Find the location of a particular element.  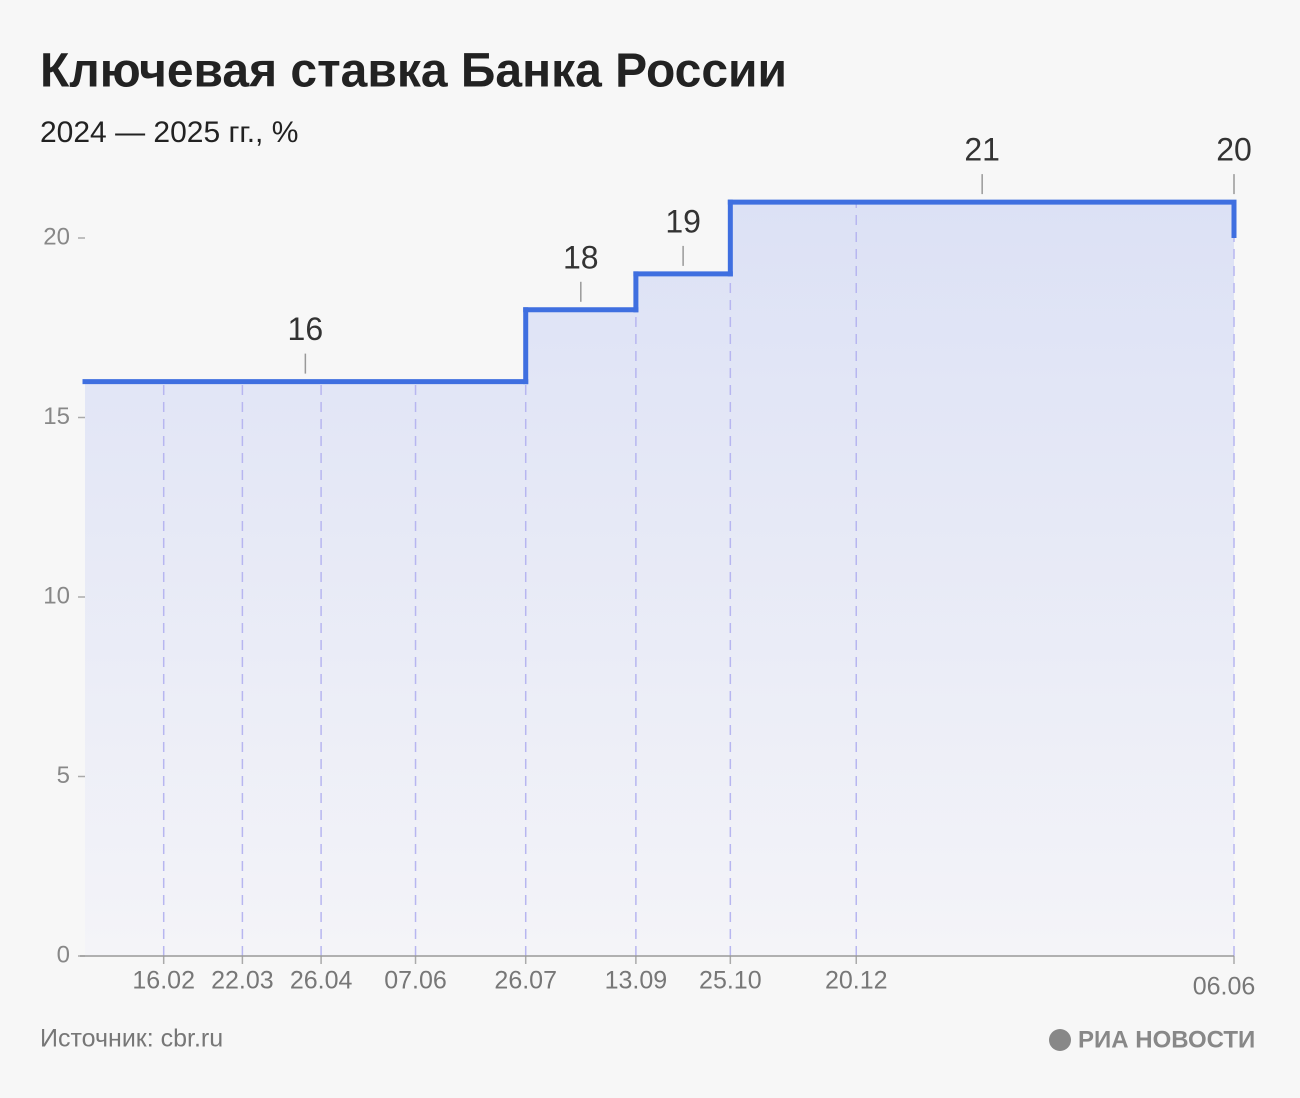

chart-subtitle: 2024 — 2025 гг., % is located at coordinates (169, 132).